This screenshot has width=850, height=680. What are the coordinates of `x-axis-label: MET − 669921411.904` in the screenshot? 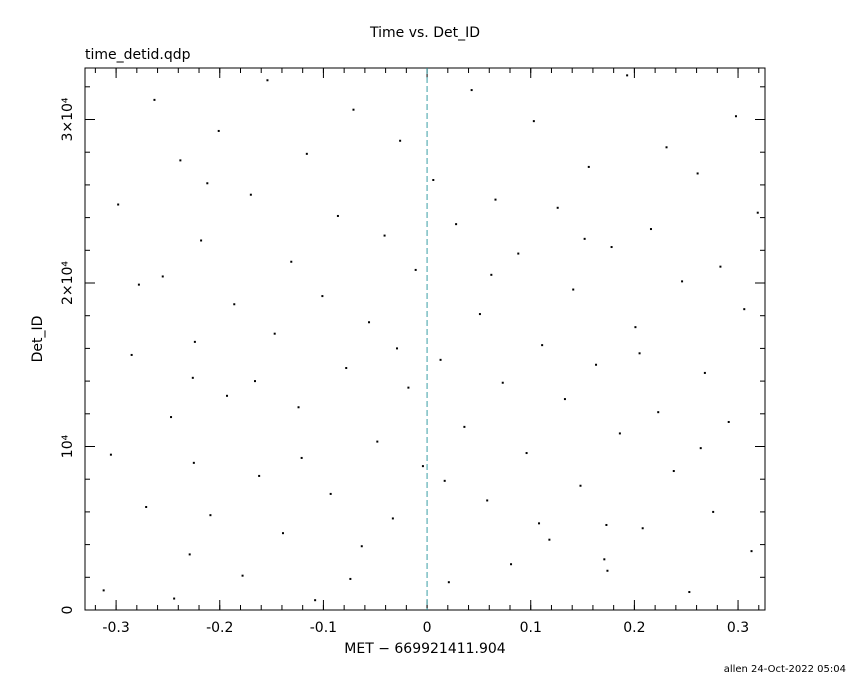 It's located at (425, 649).